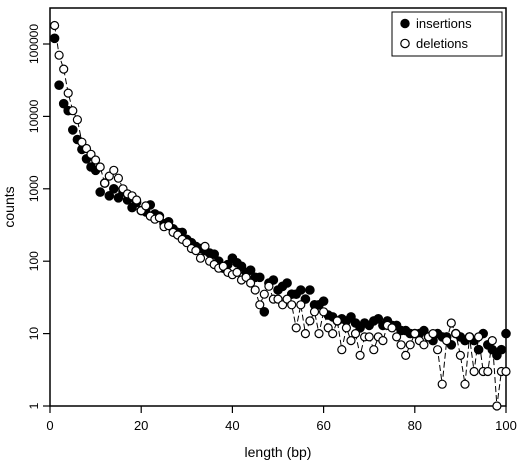 This screenshot has width=520, height=469. Describe the element at coordinates (34, 334) in the screenshot. I see `y-tick-label: 10` at that location.